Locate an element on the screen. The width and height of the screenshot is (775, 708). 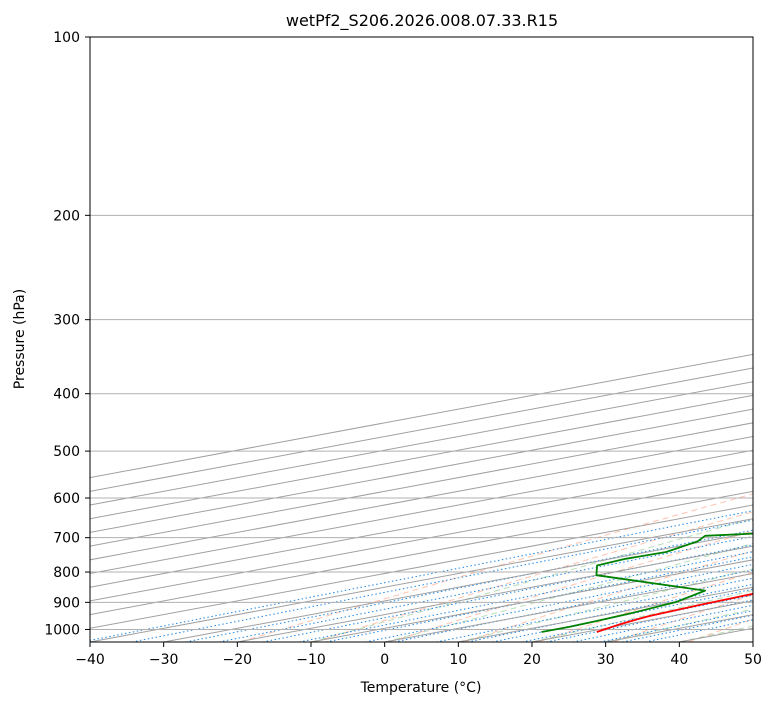
y-tick-label: 800 is located at coordinates (66, 573).